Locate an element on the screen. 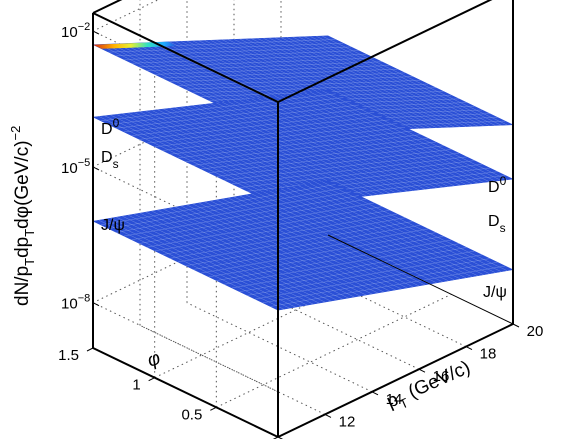 Image resolution: width=584 pixels, height=439 pixels. y-tick-label: 0 is located at coordinates (260, 437).